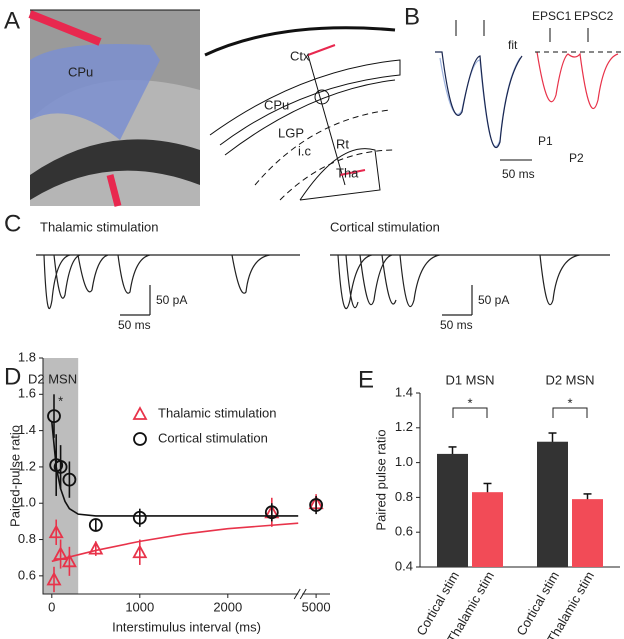 This screenshot has height=639, width=624. Describe the element at coordinates (347, 172) in the screenshot. I see `region-label: Tha` at that location.